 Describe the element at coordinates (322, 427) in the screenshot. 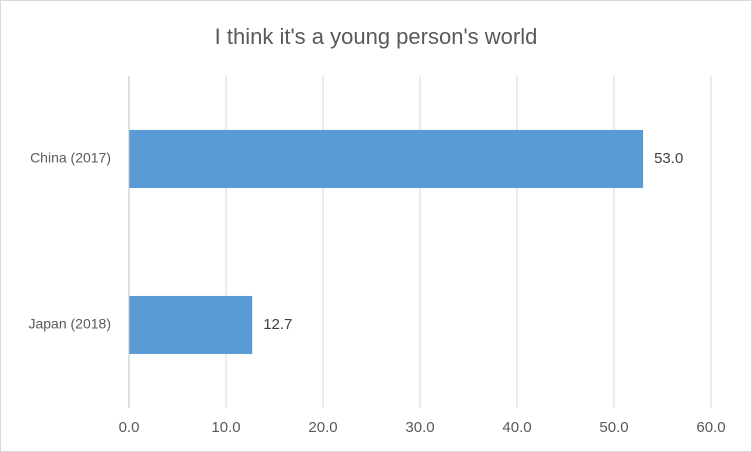

I see `x-tick-label: 20.0` at that location.